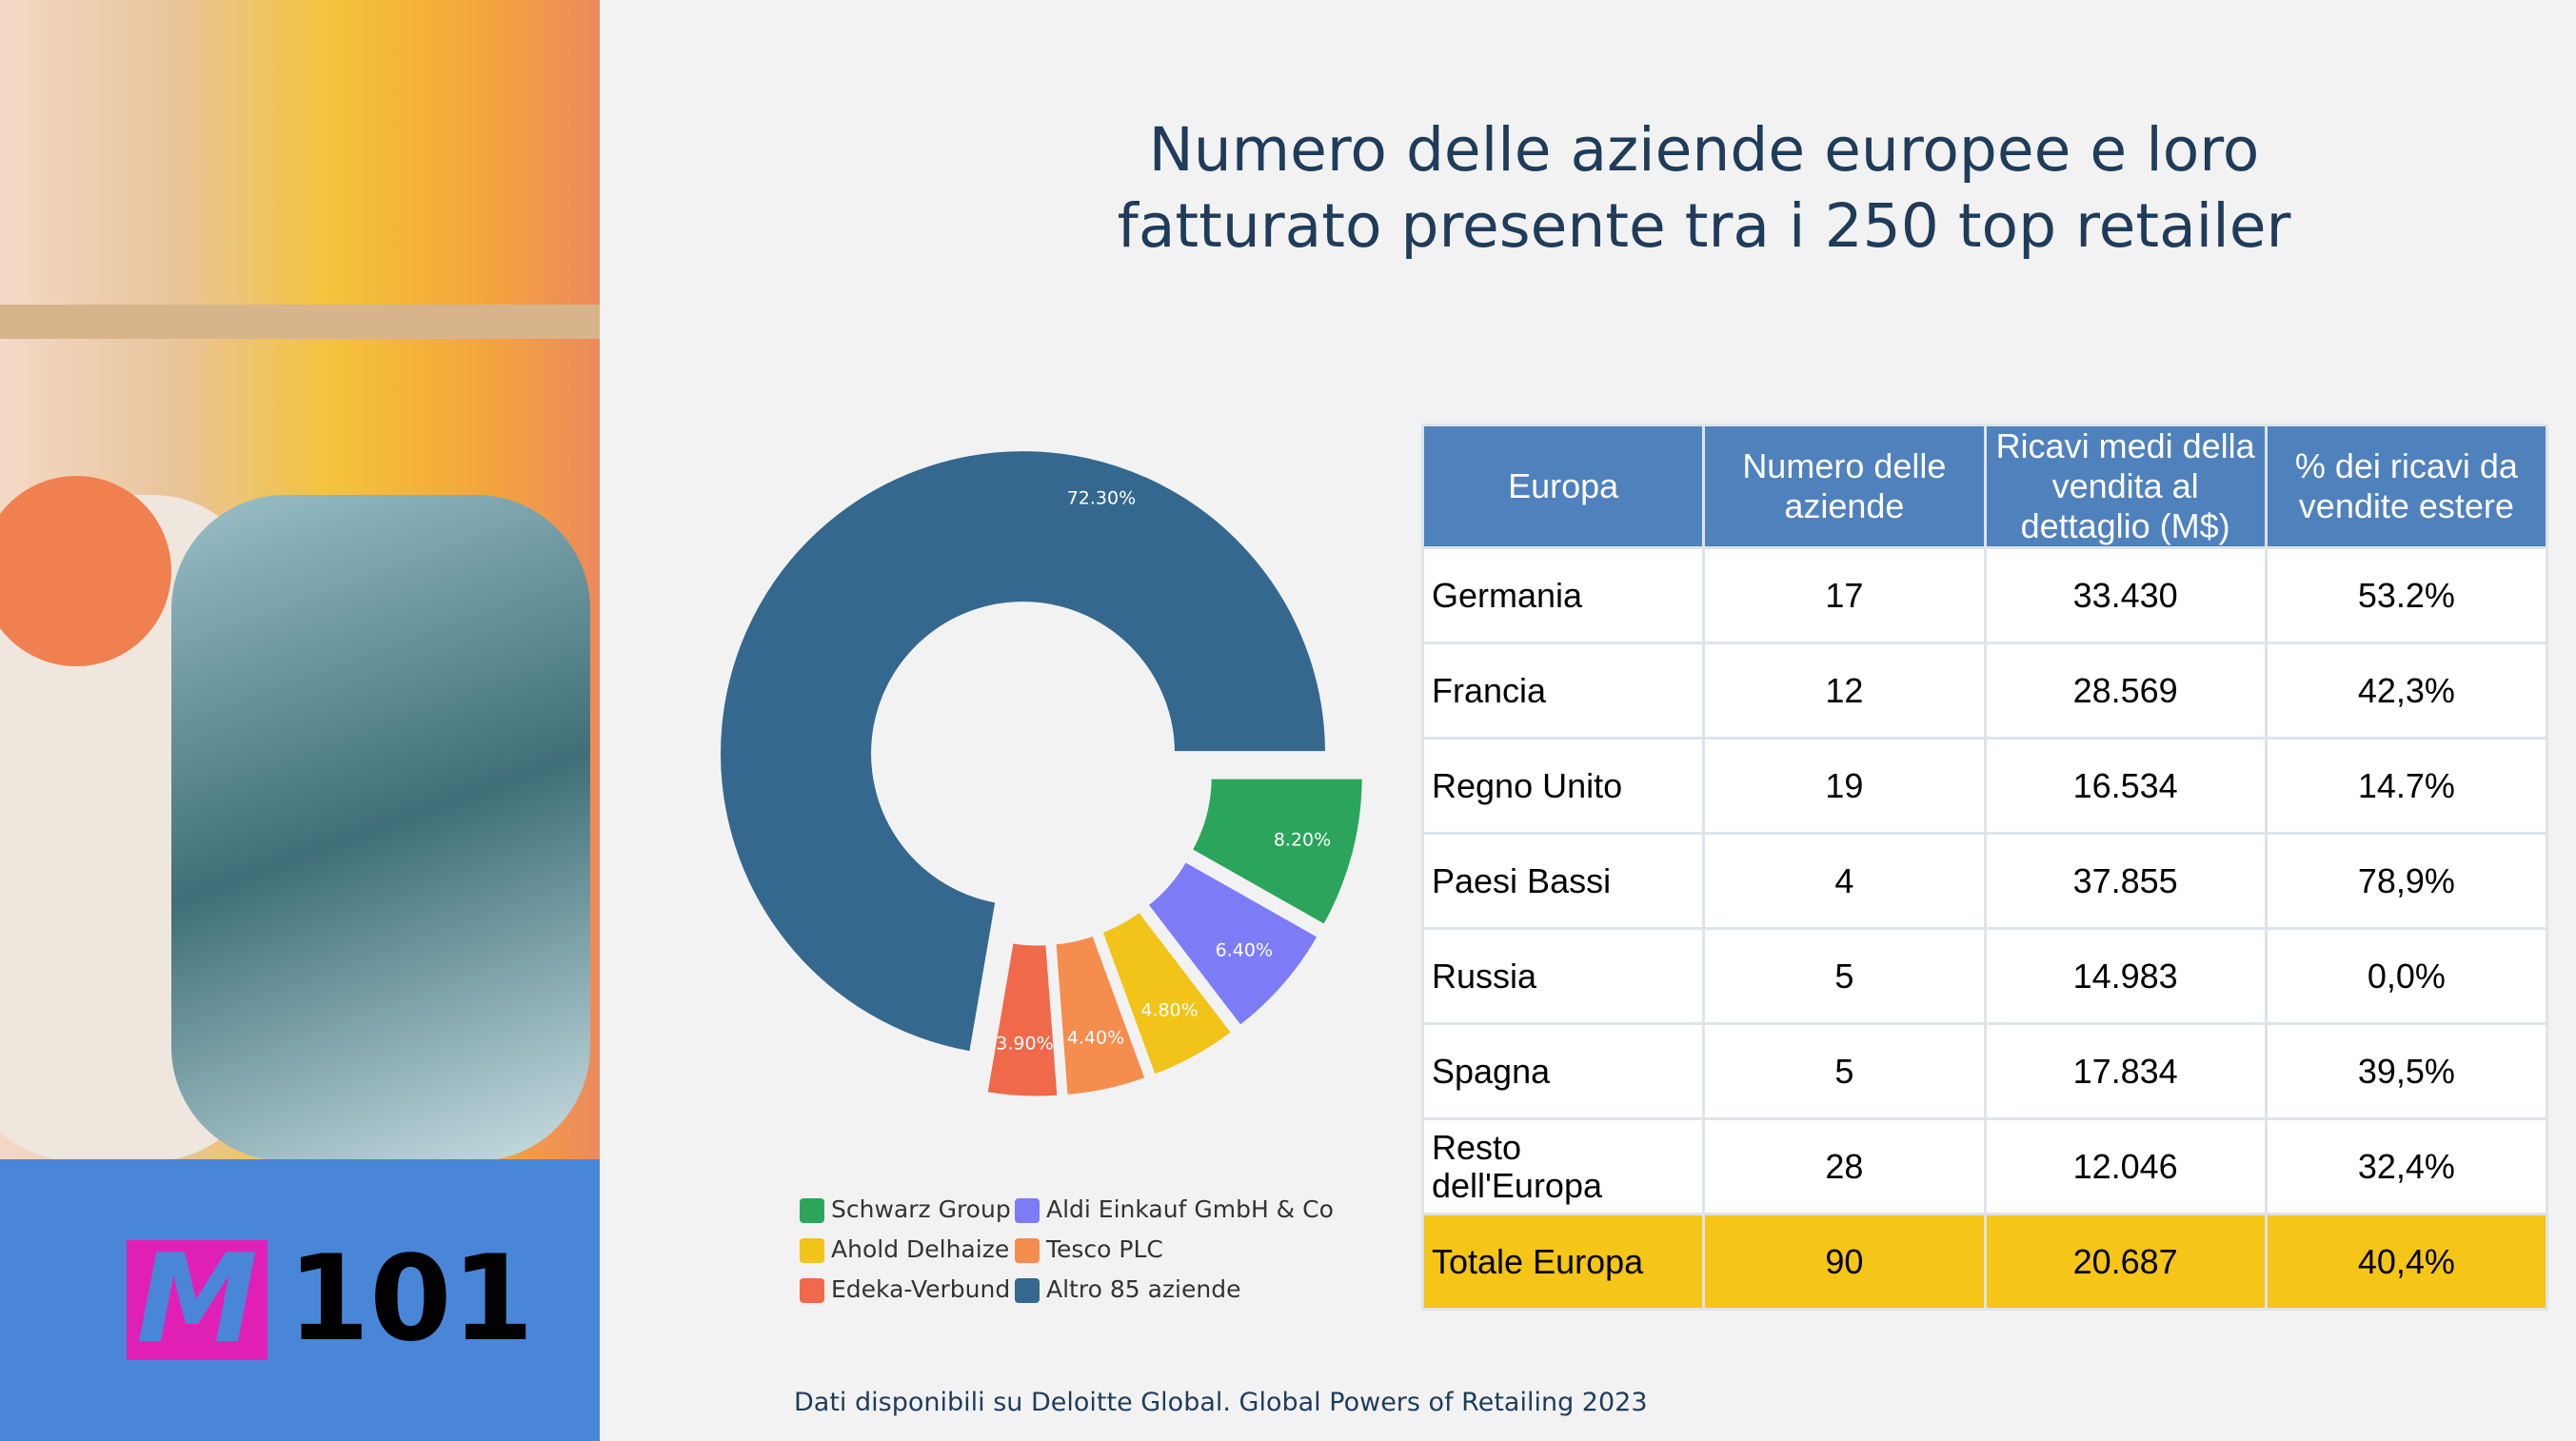 Image resolution: width=2576 pixels, height=1441 pixels. What do you see at coordinates (2406, 1071) in the screenshot?
I see `table-cell: 39,5%` at bounding box center [2406, 1071].